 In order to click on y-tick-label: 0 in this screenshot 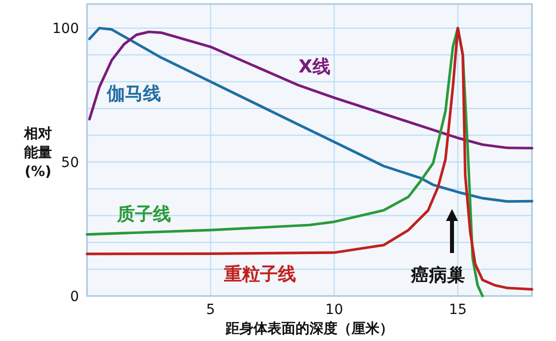, I will do `click(74, 297)`.